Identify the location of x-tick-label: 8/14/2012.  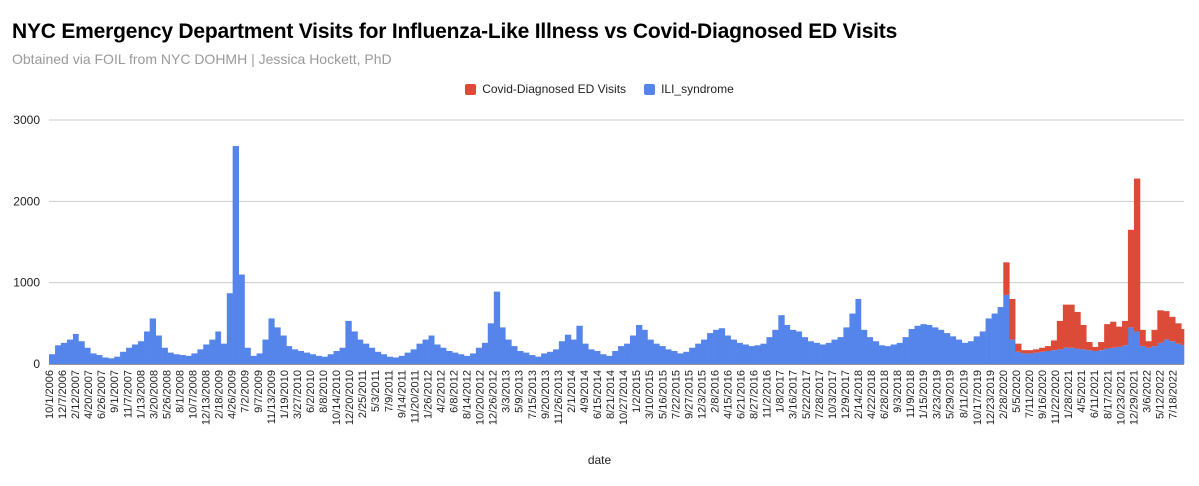
(468, 394).